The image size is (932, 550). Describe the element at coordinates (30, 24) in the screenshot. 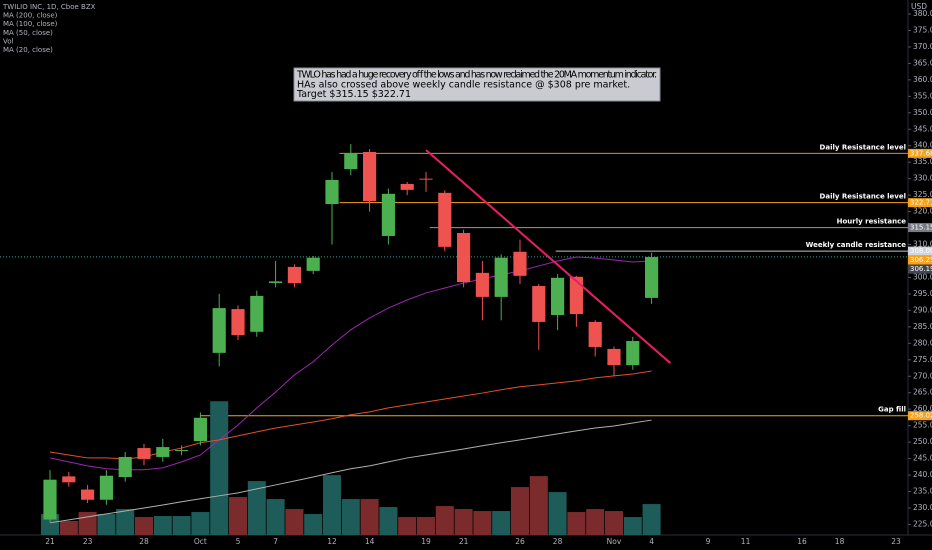

I see `legend-entry: MA (100, close)` at that location.